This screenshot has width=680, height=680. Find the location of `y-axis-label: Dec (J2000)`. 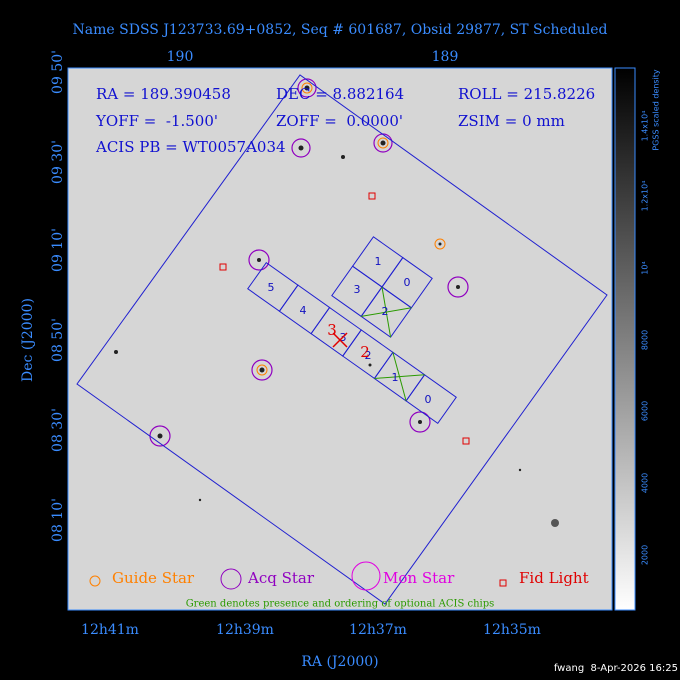

y-axis-label: Dec (J2000) is located at coordinates (28, 340).